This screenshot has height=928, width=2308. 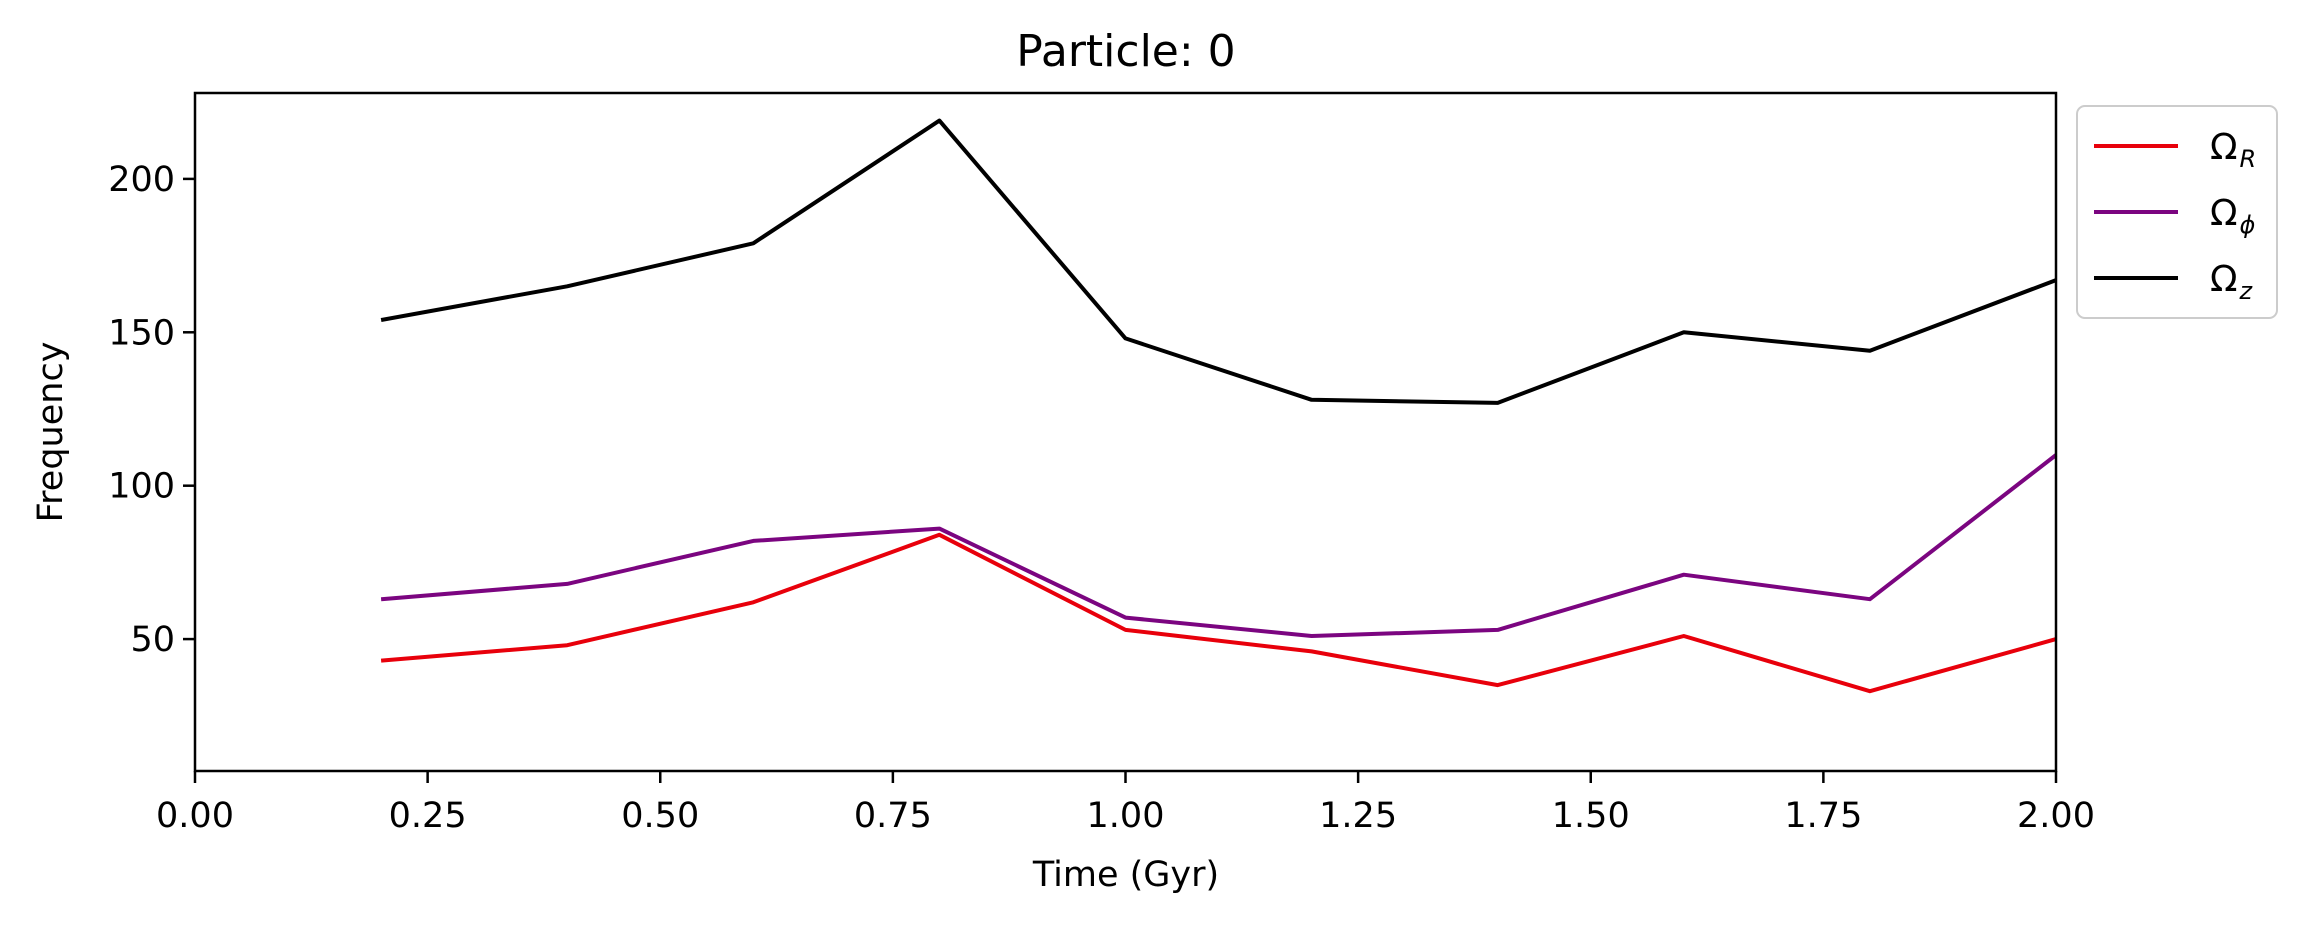 I want to click on legend-label-1: Ωϕ, so click(x=2233, y=216).